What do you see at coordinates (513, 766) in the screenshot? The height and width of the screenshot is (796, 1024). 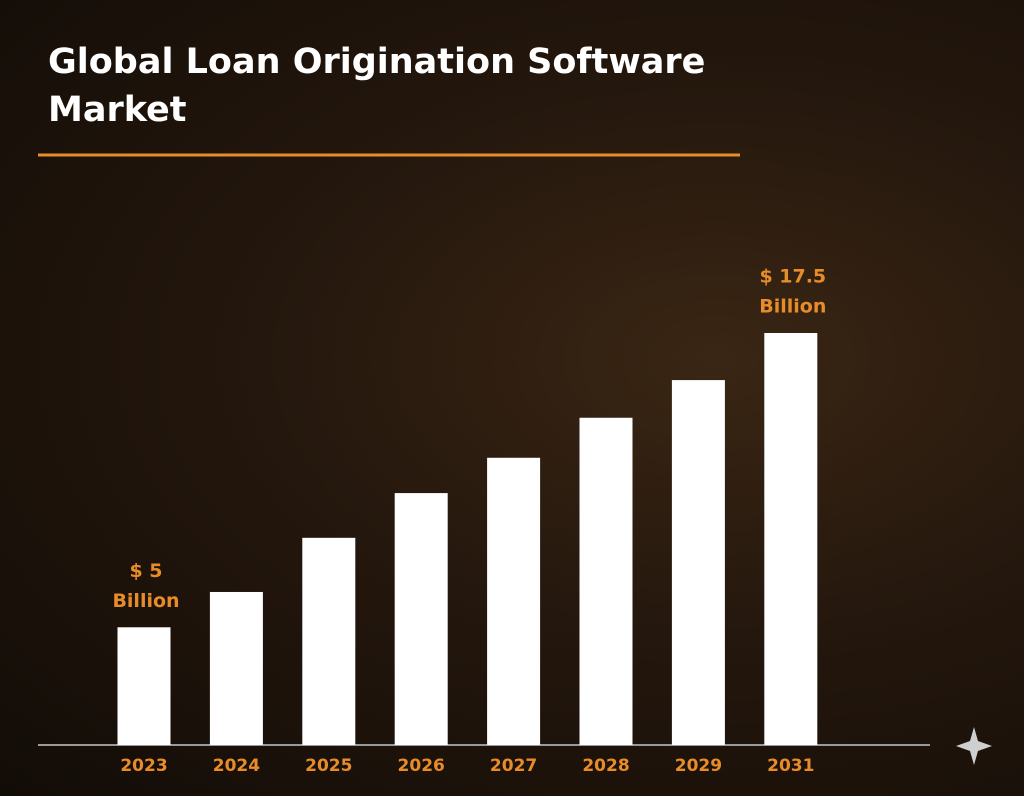 I see `x-tick-label: 2027` at bounding box center [513, 766].